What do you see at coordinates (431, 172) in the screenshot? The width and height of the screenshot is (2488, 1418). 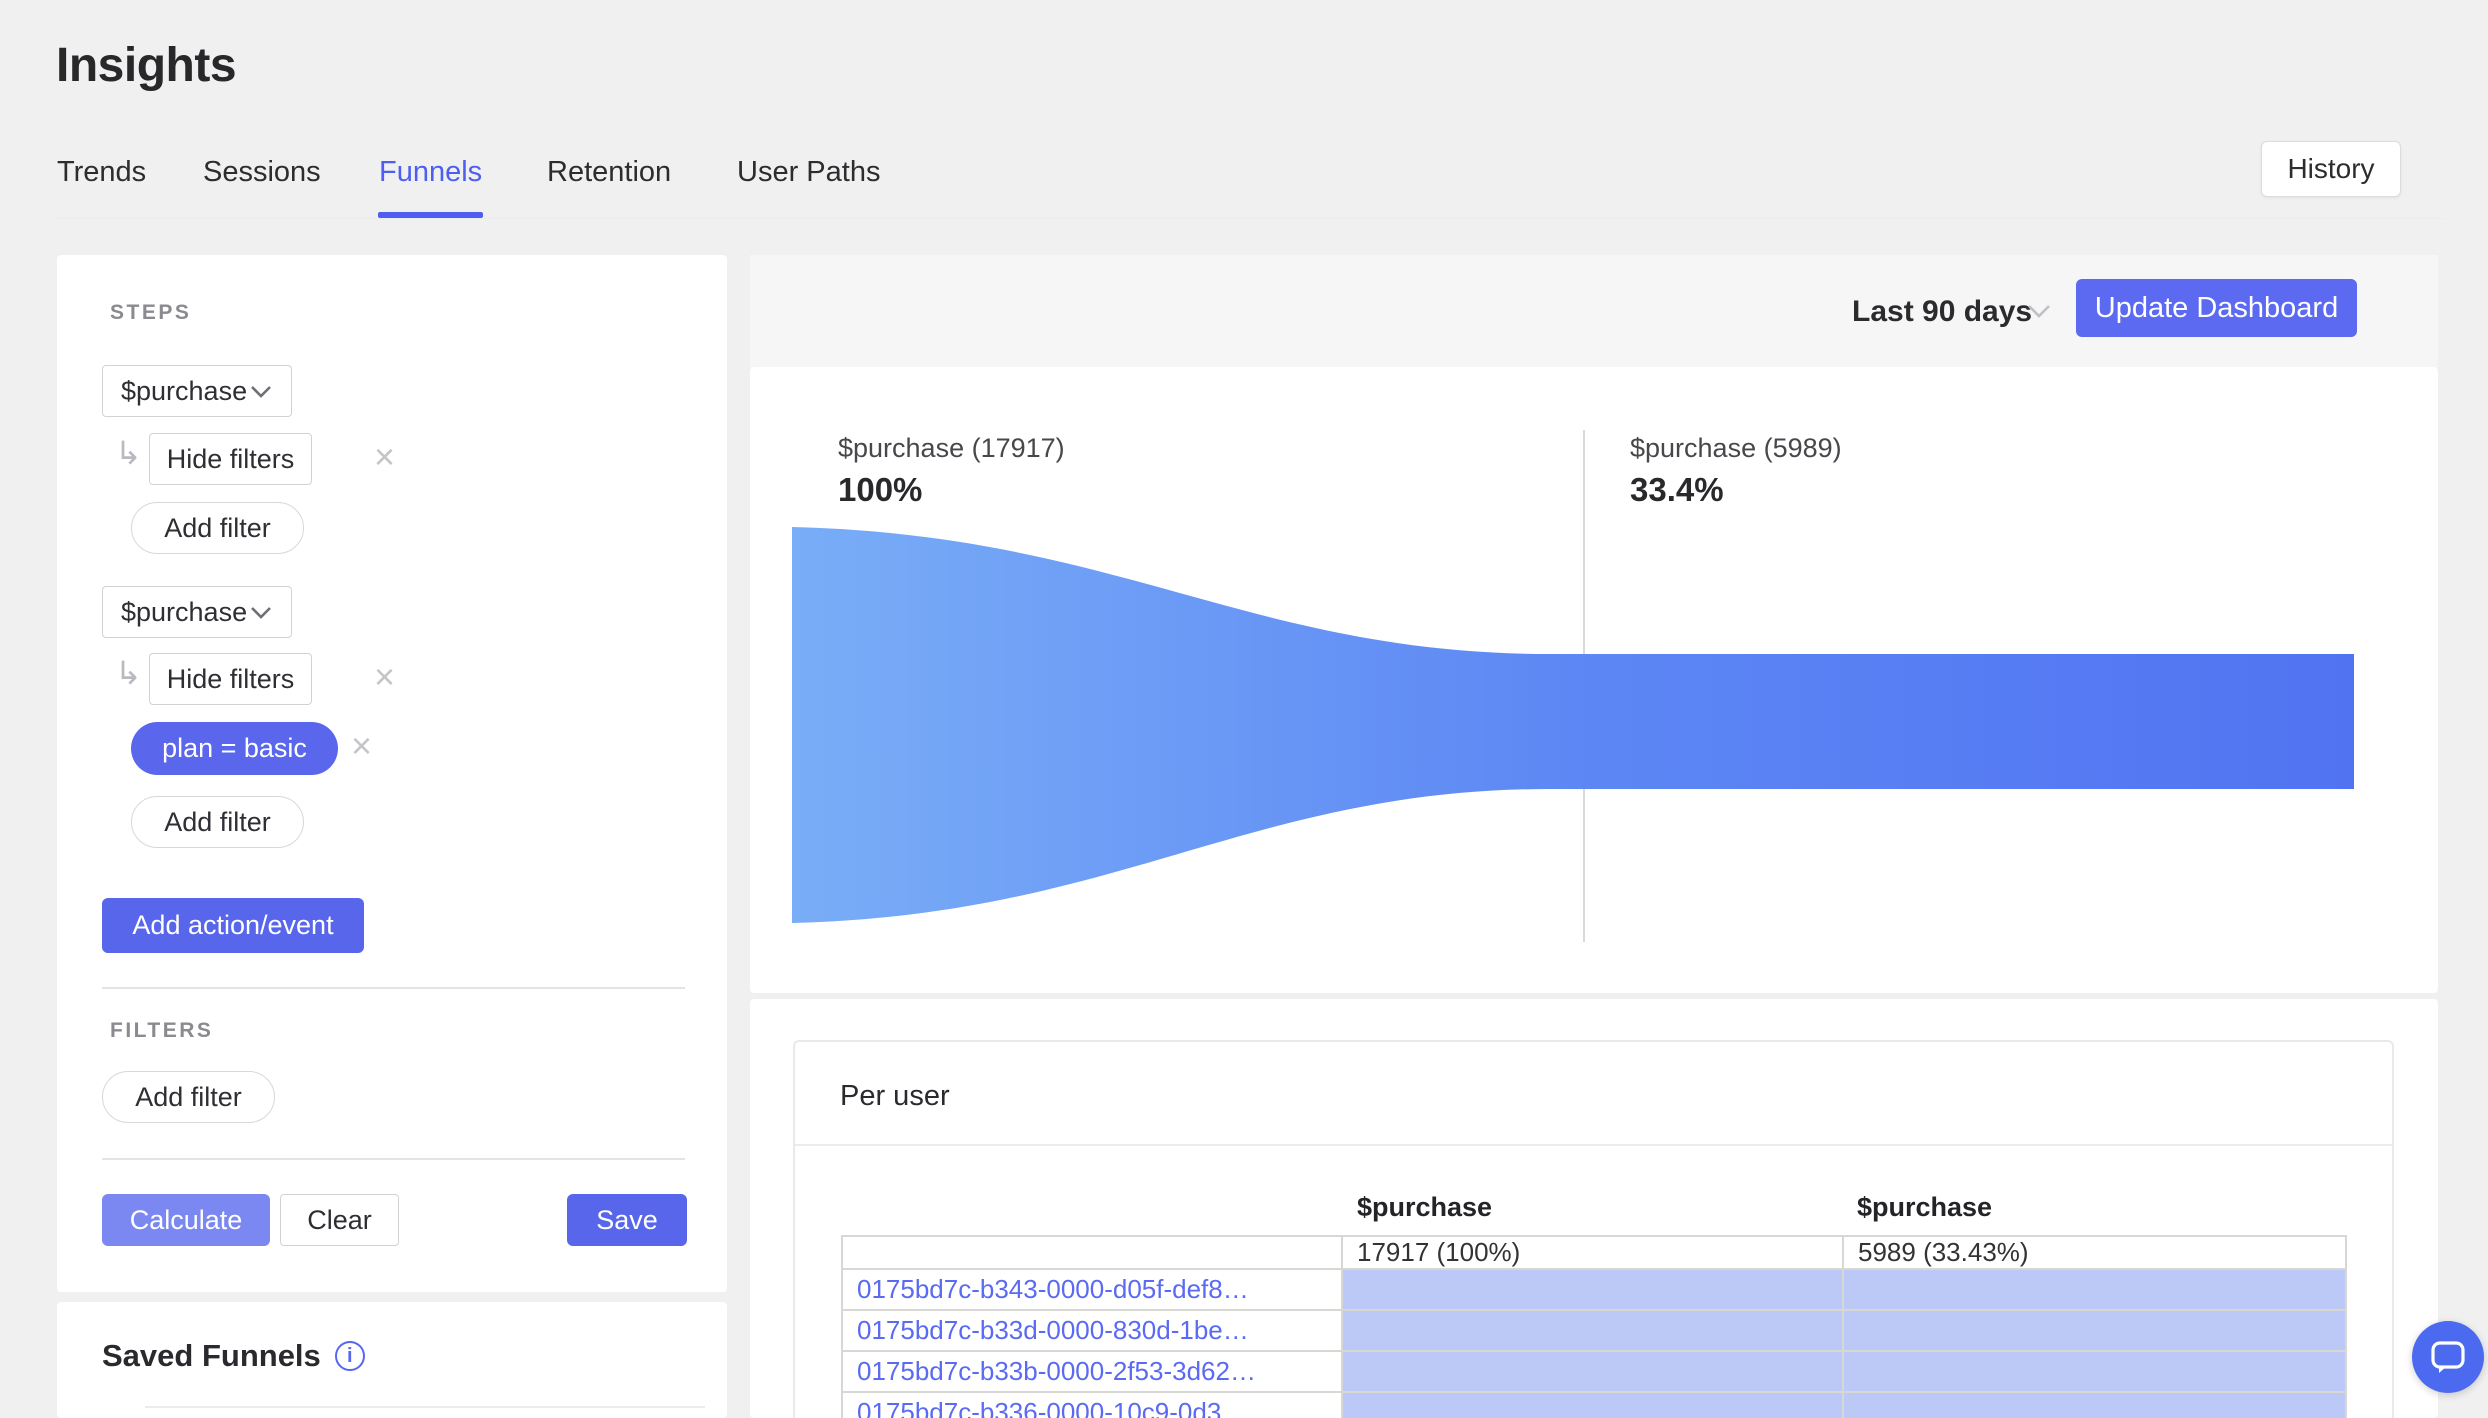 I see `tab-funnels: Funnels` at bounding box center [431, 172].